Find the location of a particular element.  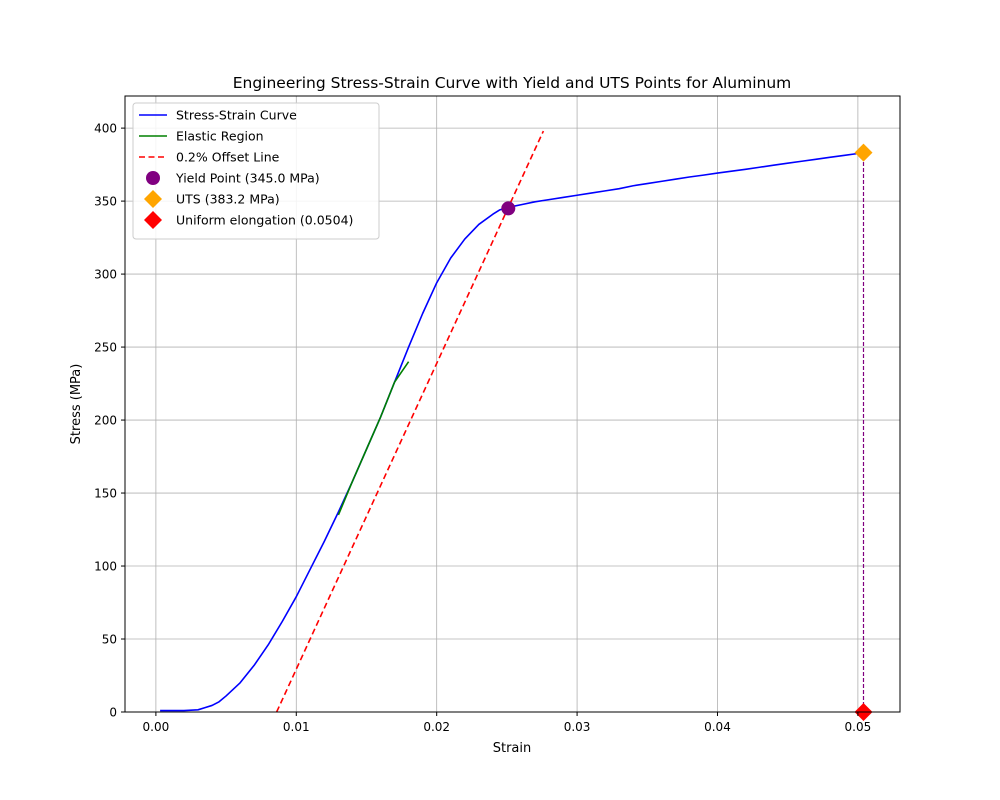

legend-uts: UTS (383.2 MPa) is located at coordinates (212, 199).